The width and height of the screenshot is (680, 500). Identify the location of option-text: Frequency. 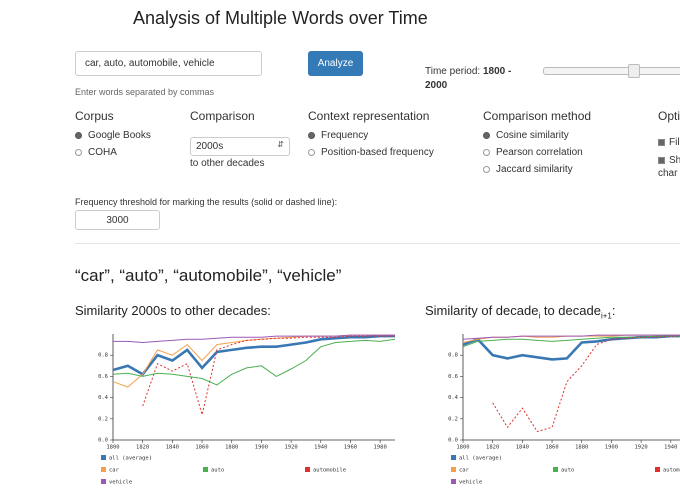
(345, 135).